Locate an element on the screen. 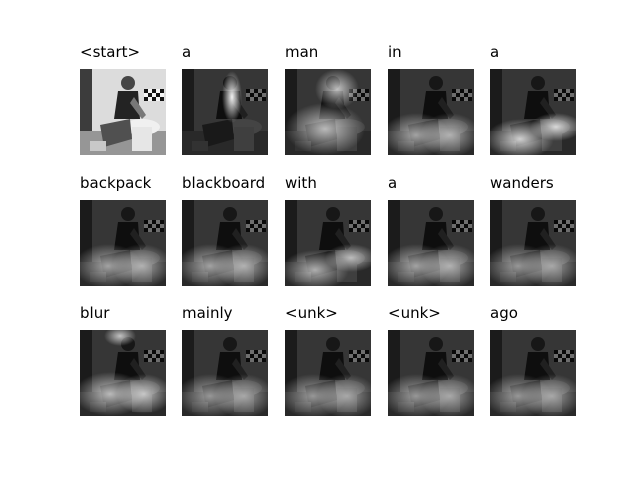 This screenshot has width=640, height=480. panel-word: ago is located at coordinates (504, 313).